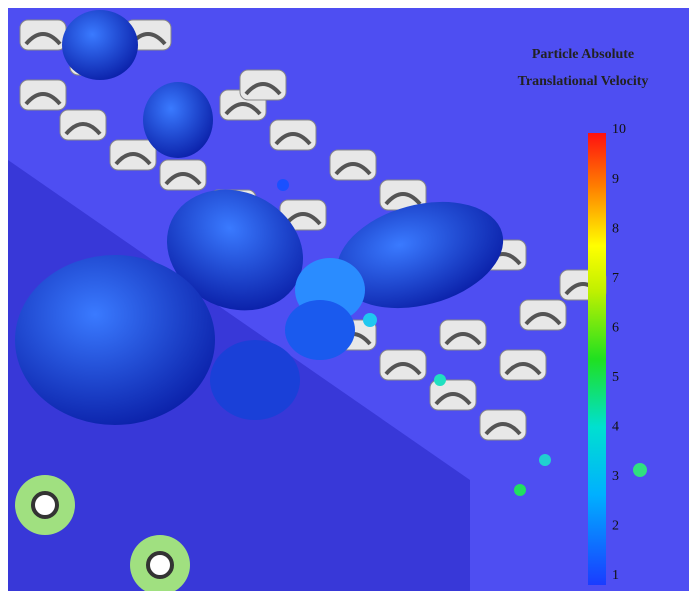 The height and width of the screenshot is (591, 689). Describe the element at coordinates (615, 327) in the screenshot. I see `colorbar-tick-label: 6` at that location.